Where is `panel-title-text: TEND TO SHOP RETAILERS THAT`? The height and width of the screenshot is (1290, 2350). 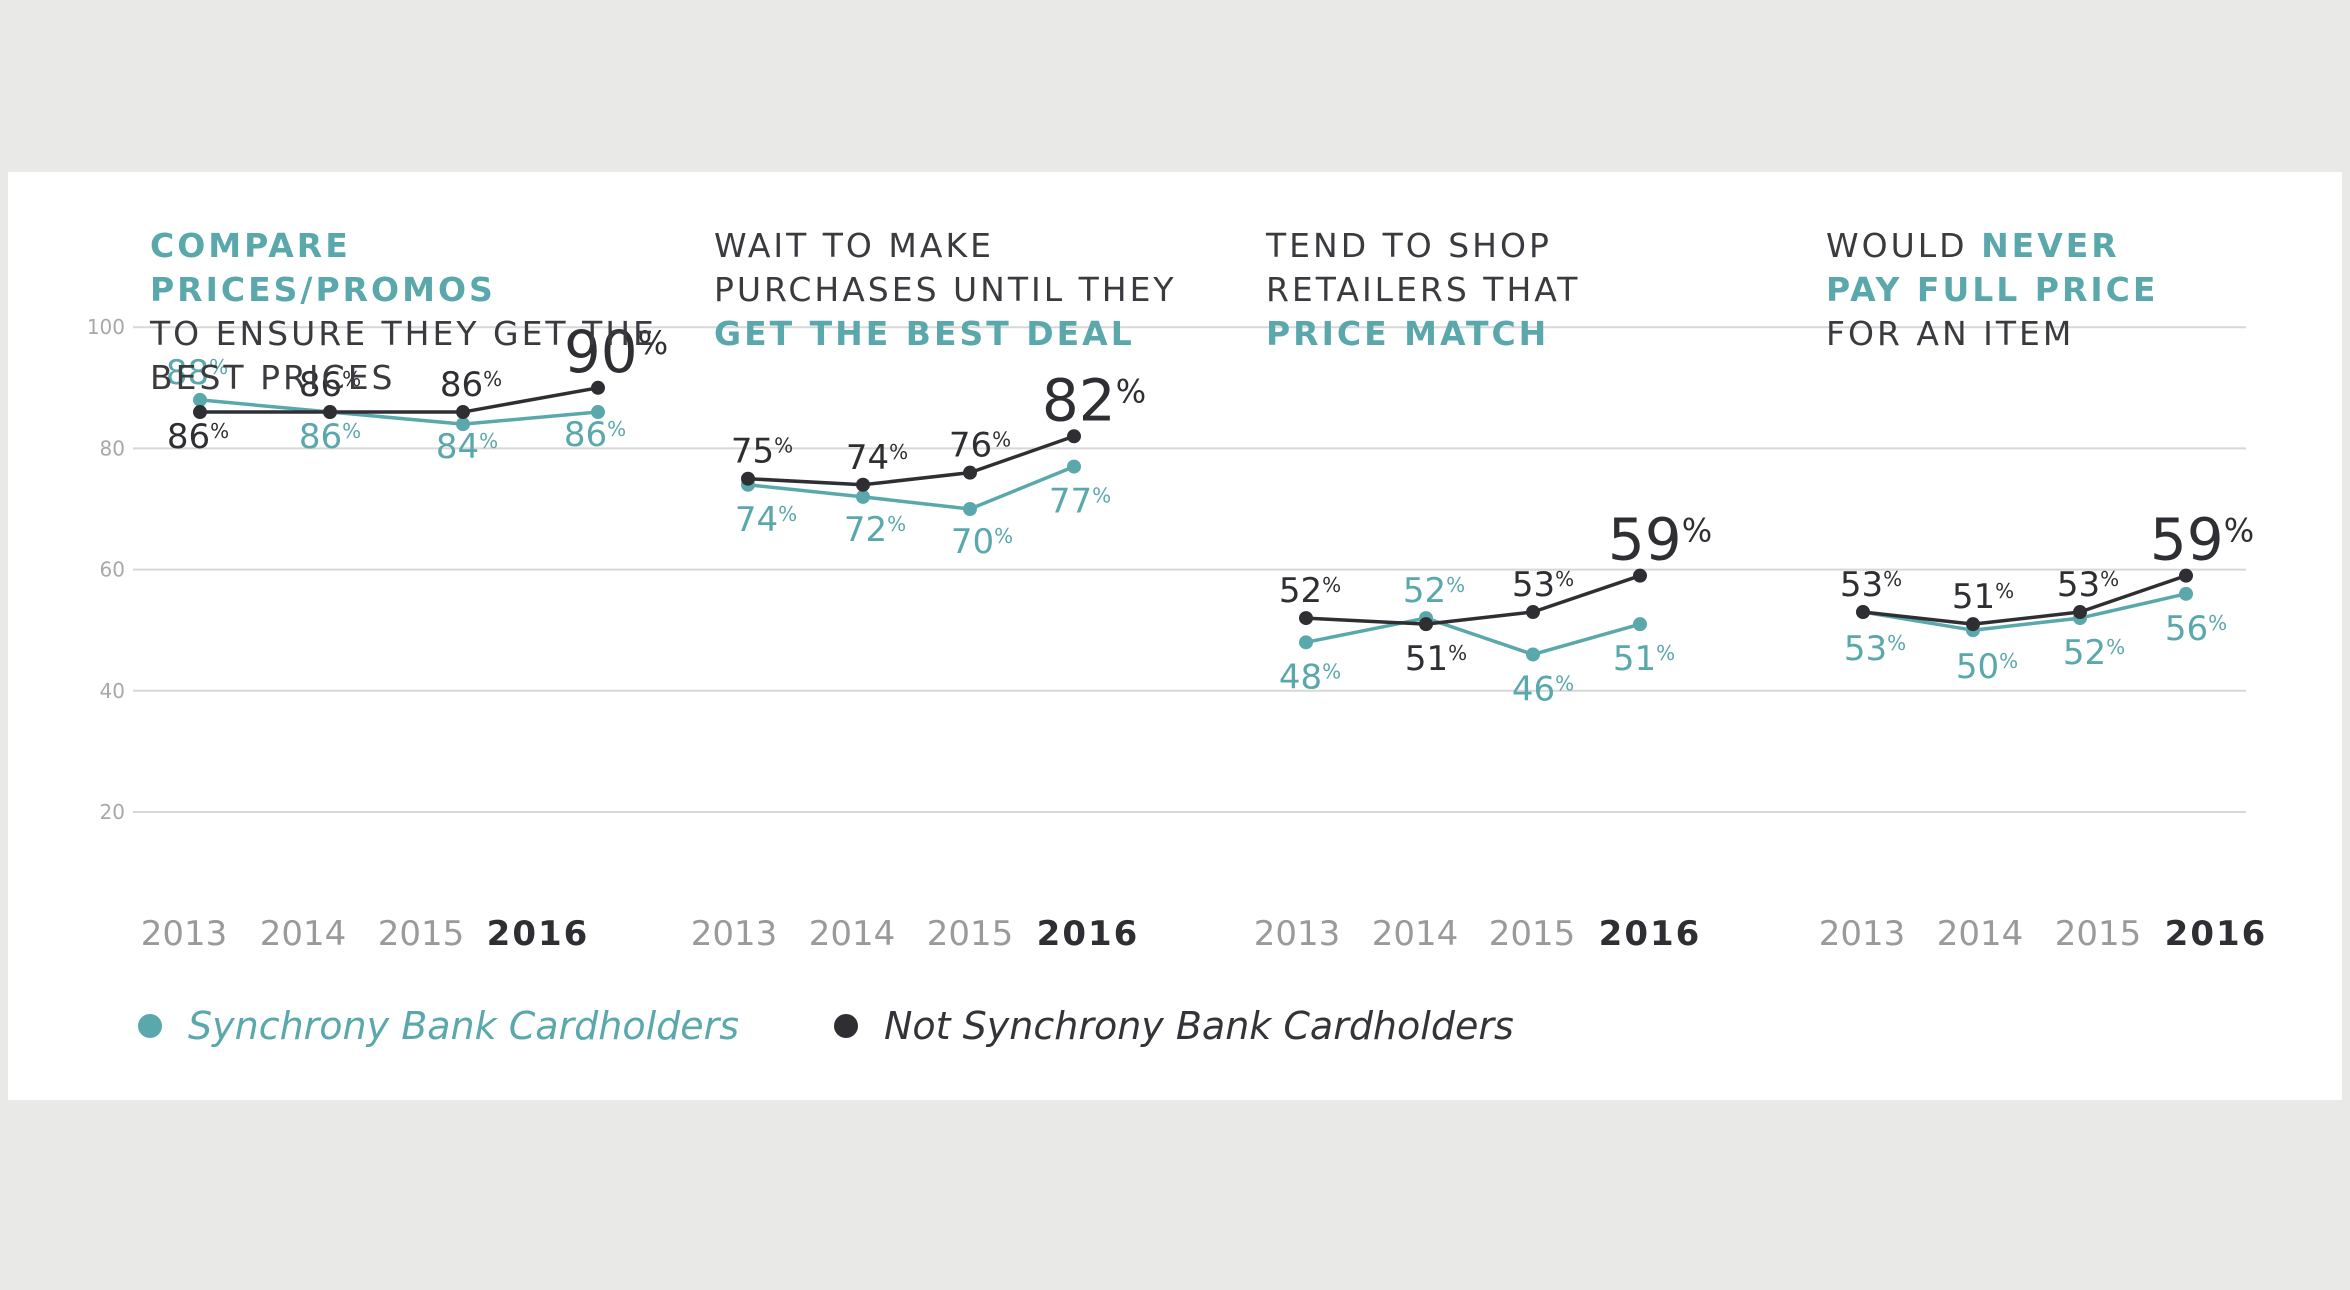
panel-title-text: TEND TO SHOP RETAILERS THAT is located at coordinates (1423, 267).